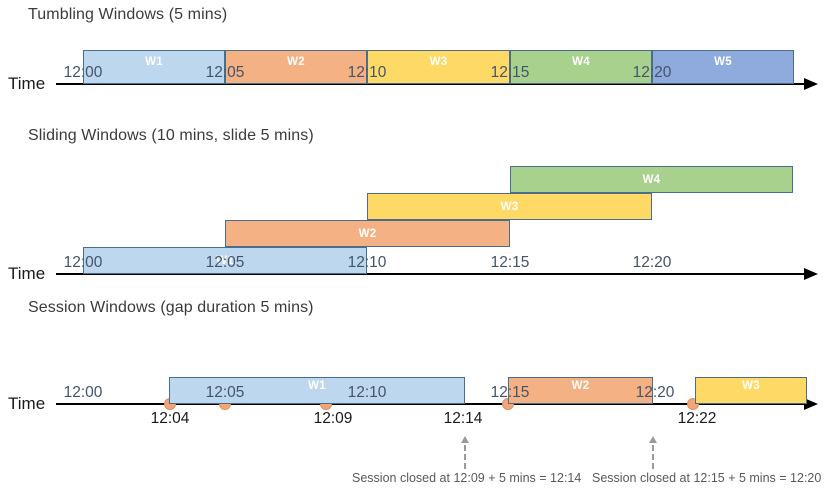 The height and width of the screenshot is (498, 829). What do you see at coordinates (697, 418) in the screenshot?
I see `event-label: 12:22` at bounding box center [697, 418].